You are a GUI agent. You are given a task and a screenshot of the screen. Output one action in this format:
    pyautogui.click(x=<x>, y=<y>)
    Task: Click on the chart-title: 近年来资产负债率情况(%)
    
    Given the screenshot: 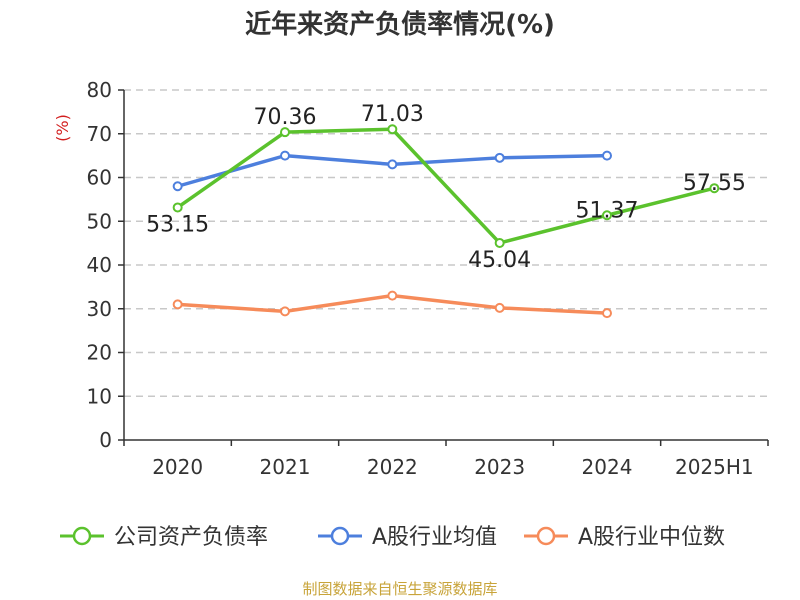 What is the action you would take?
    pyautogui.click(x=400, y=25)
    